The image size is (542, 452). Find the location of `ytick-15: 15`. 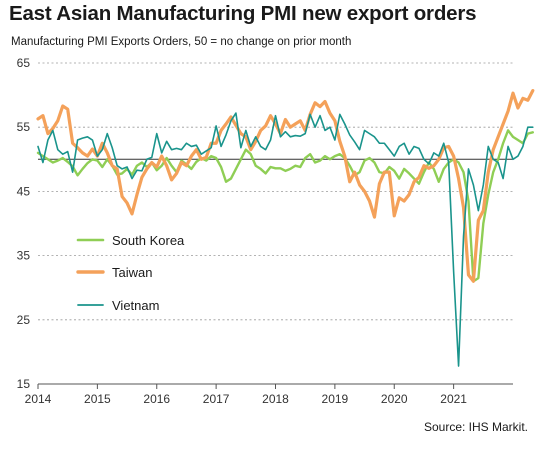

ytick-15: 15 is located at coordinates (24, 384).